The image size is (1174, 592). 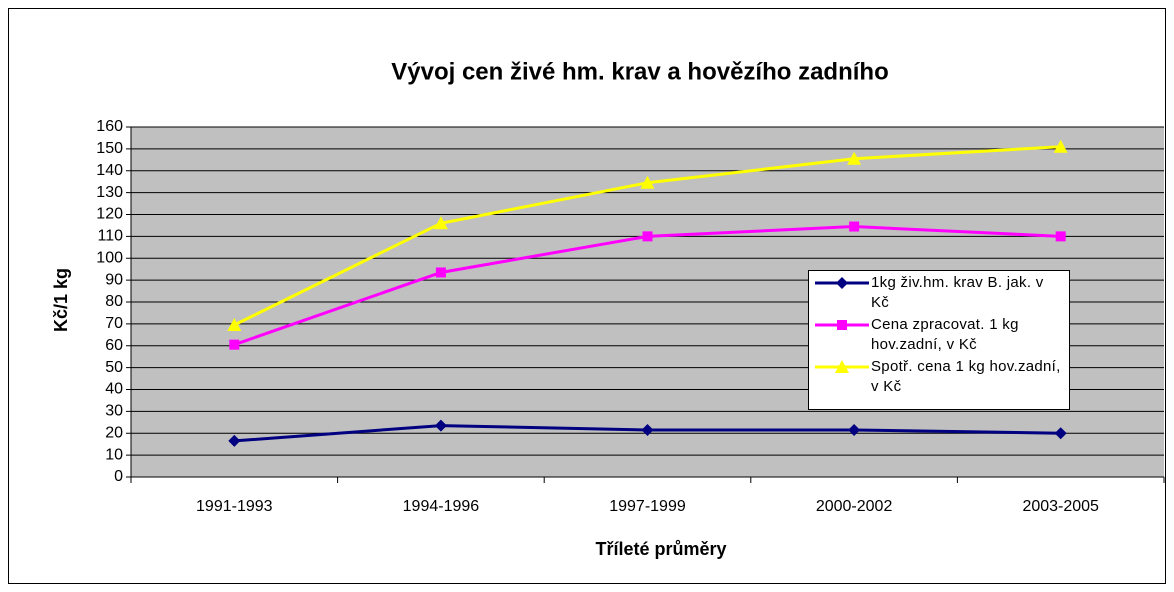 What do you see at coordinates (109, 214) in the screenshot?
I see `y-tick-label: 120` at bounding box center [109, 214].